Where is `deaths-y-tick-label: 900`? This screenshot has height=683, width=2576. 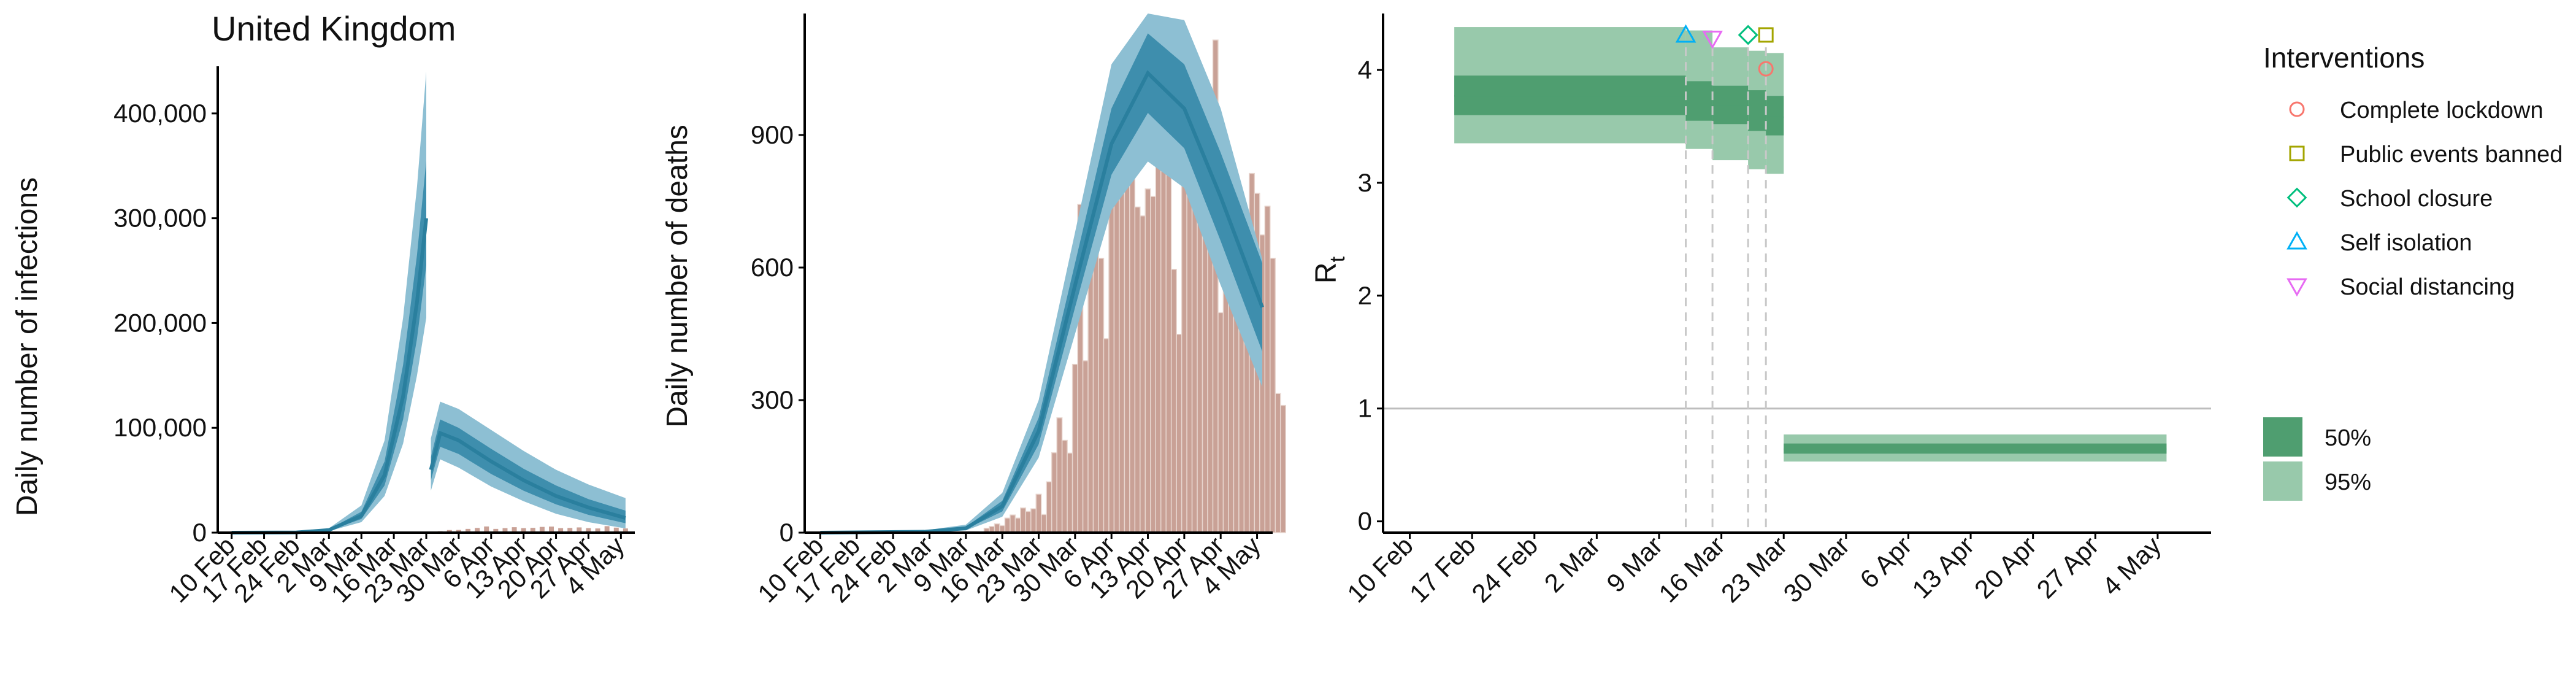
deaths-y-tick-label: 900 is located at coordinates (772, 134).